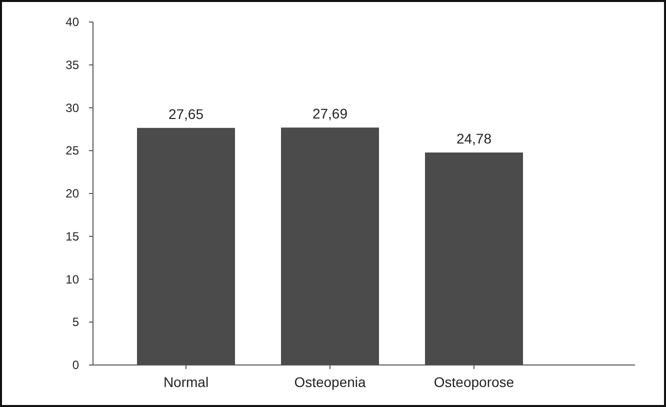 The width and height of the screenshot is (666, 407). Describe the element at coordinates (330, 114) in the screenshot. I see `data-label: 27,69` at that location.